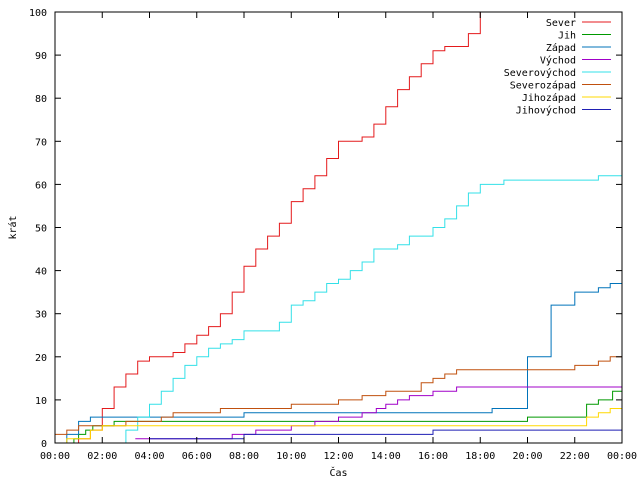  What do you see at coordinates (13, 227) in the screenshot?
I see `y-axis-title: krát` at bounding box center [13, 227].